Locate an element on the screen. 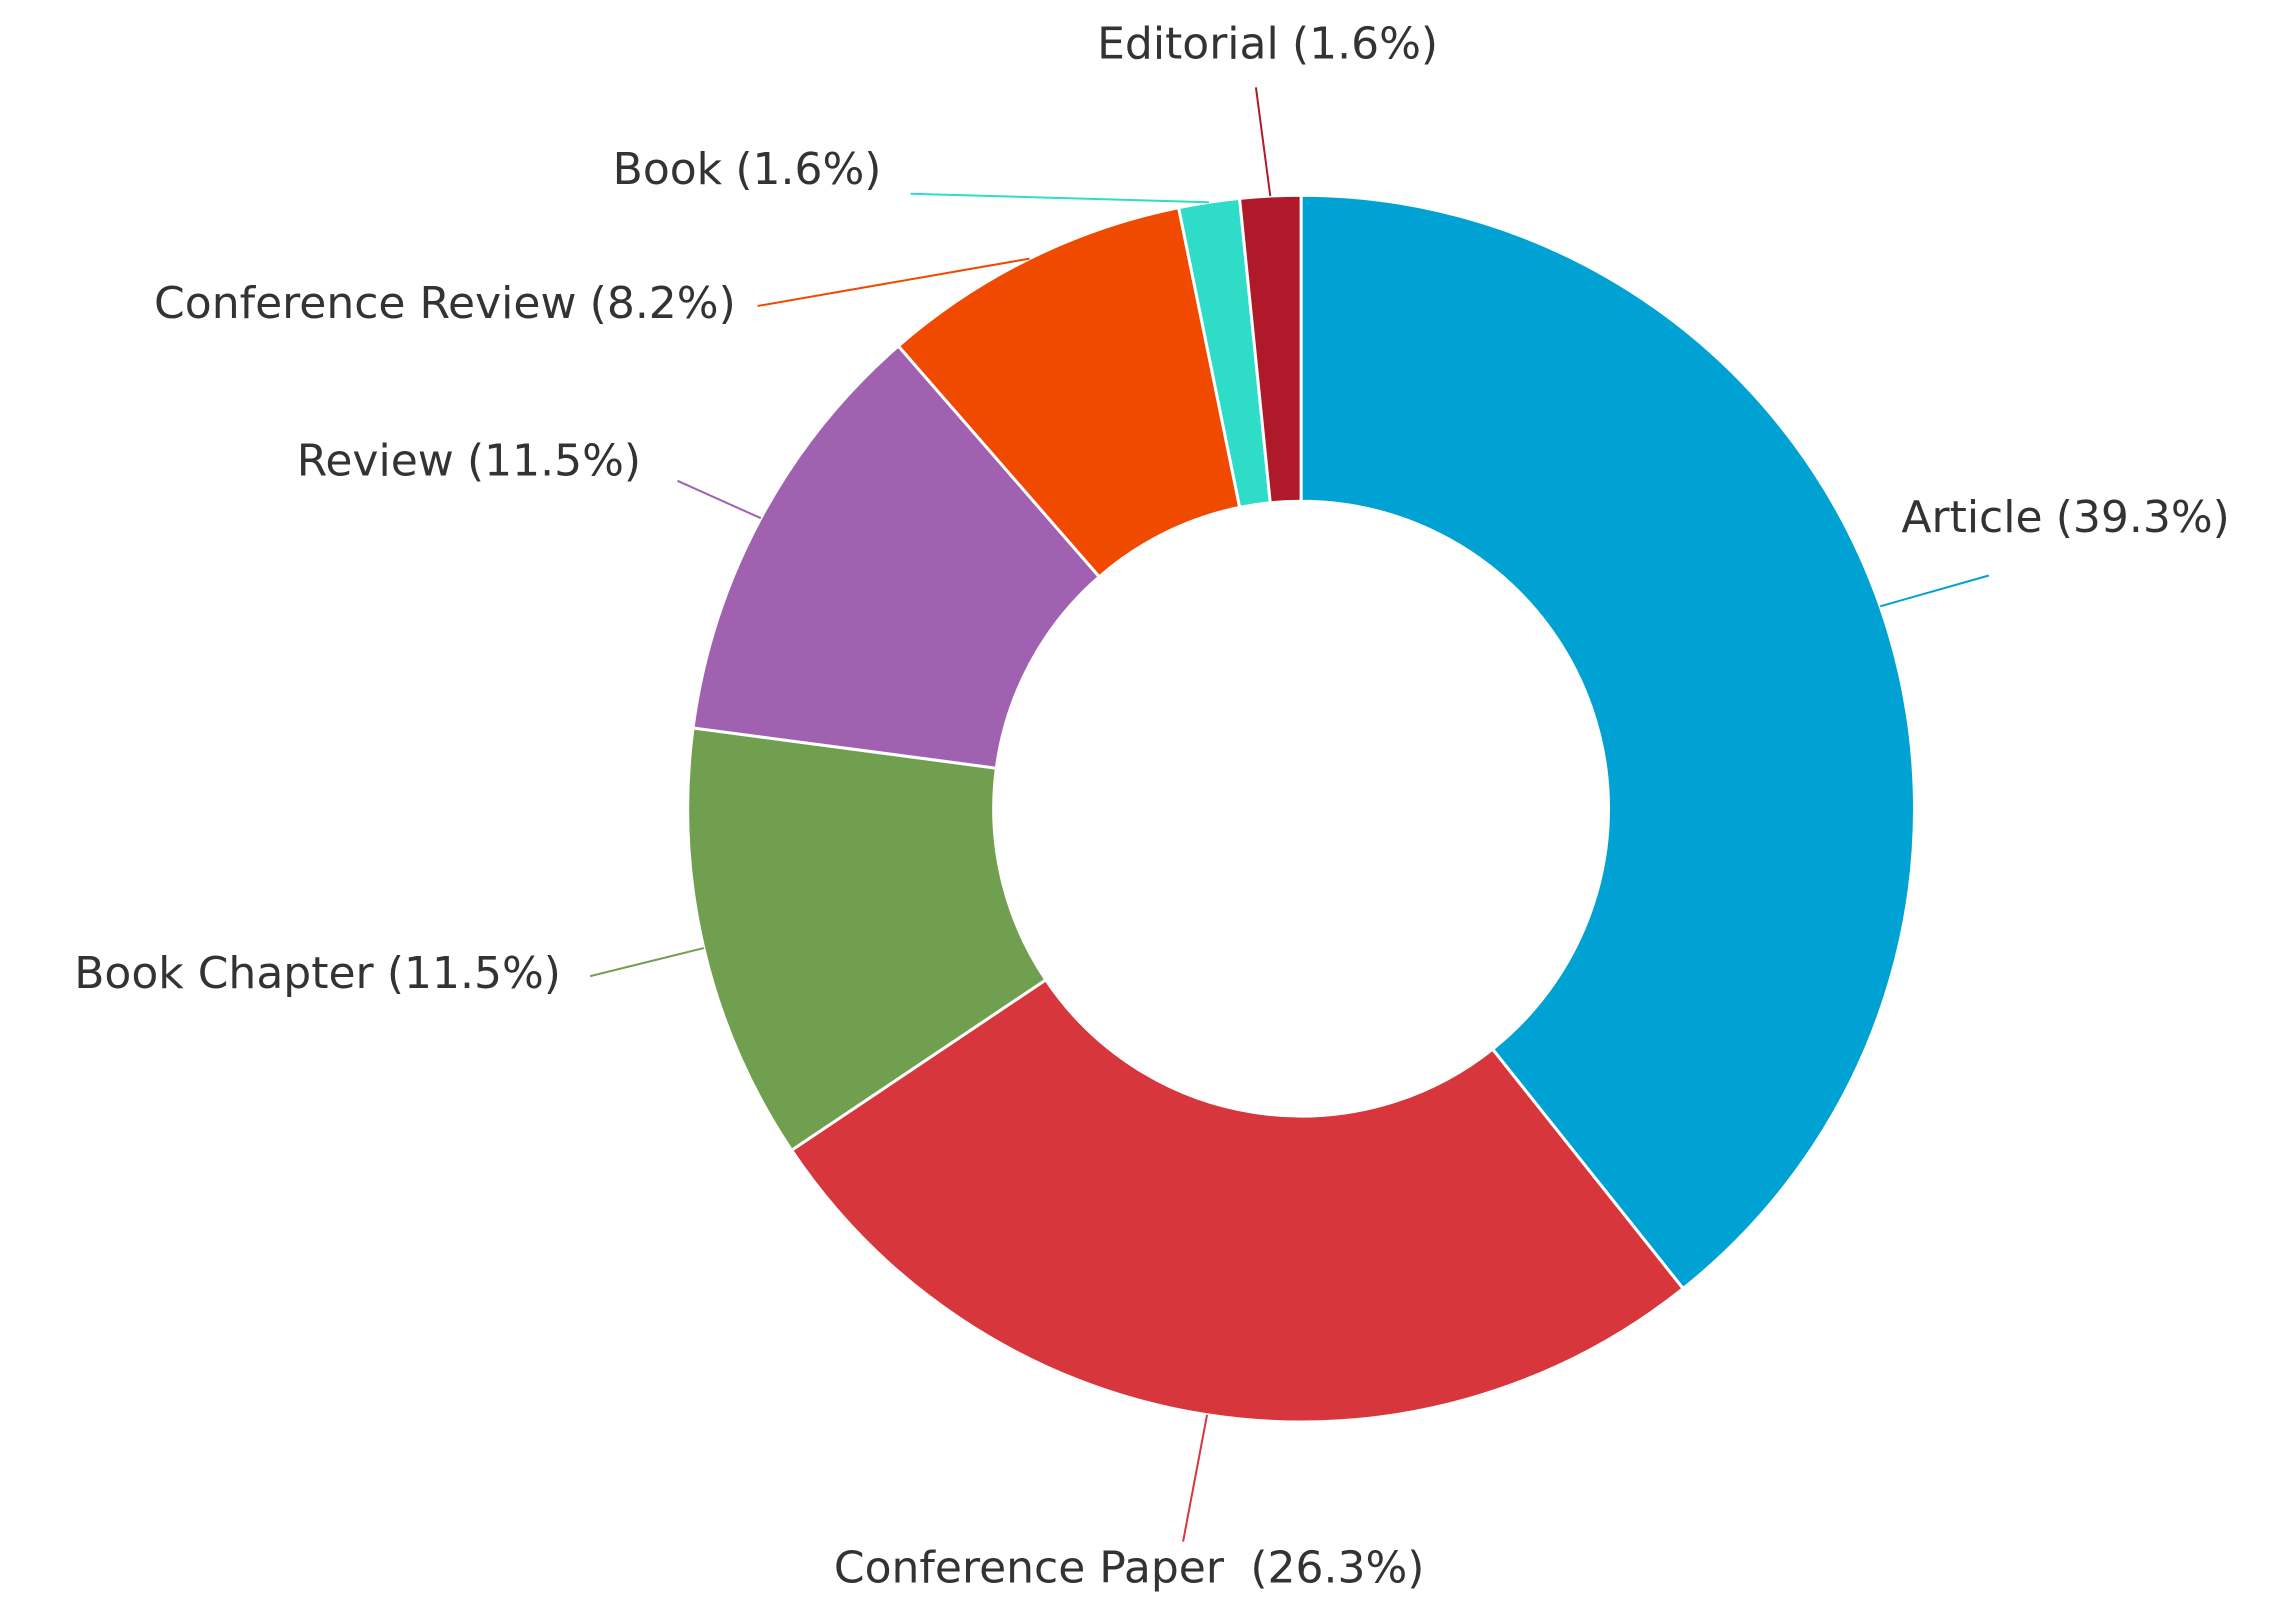 The image size is (2284, 1619). data-label: Book (1.6%) is located at coordinates (747, 169).